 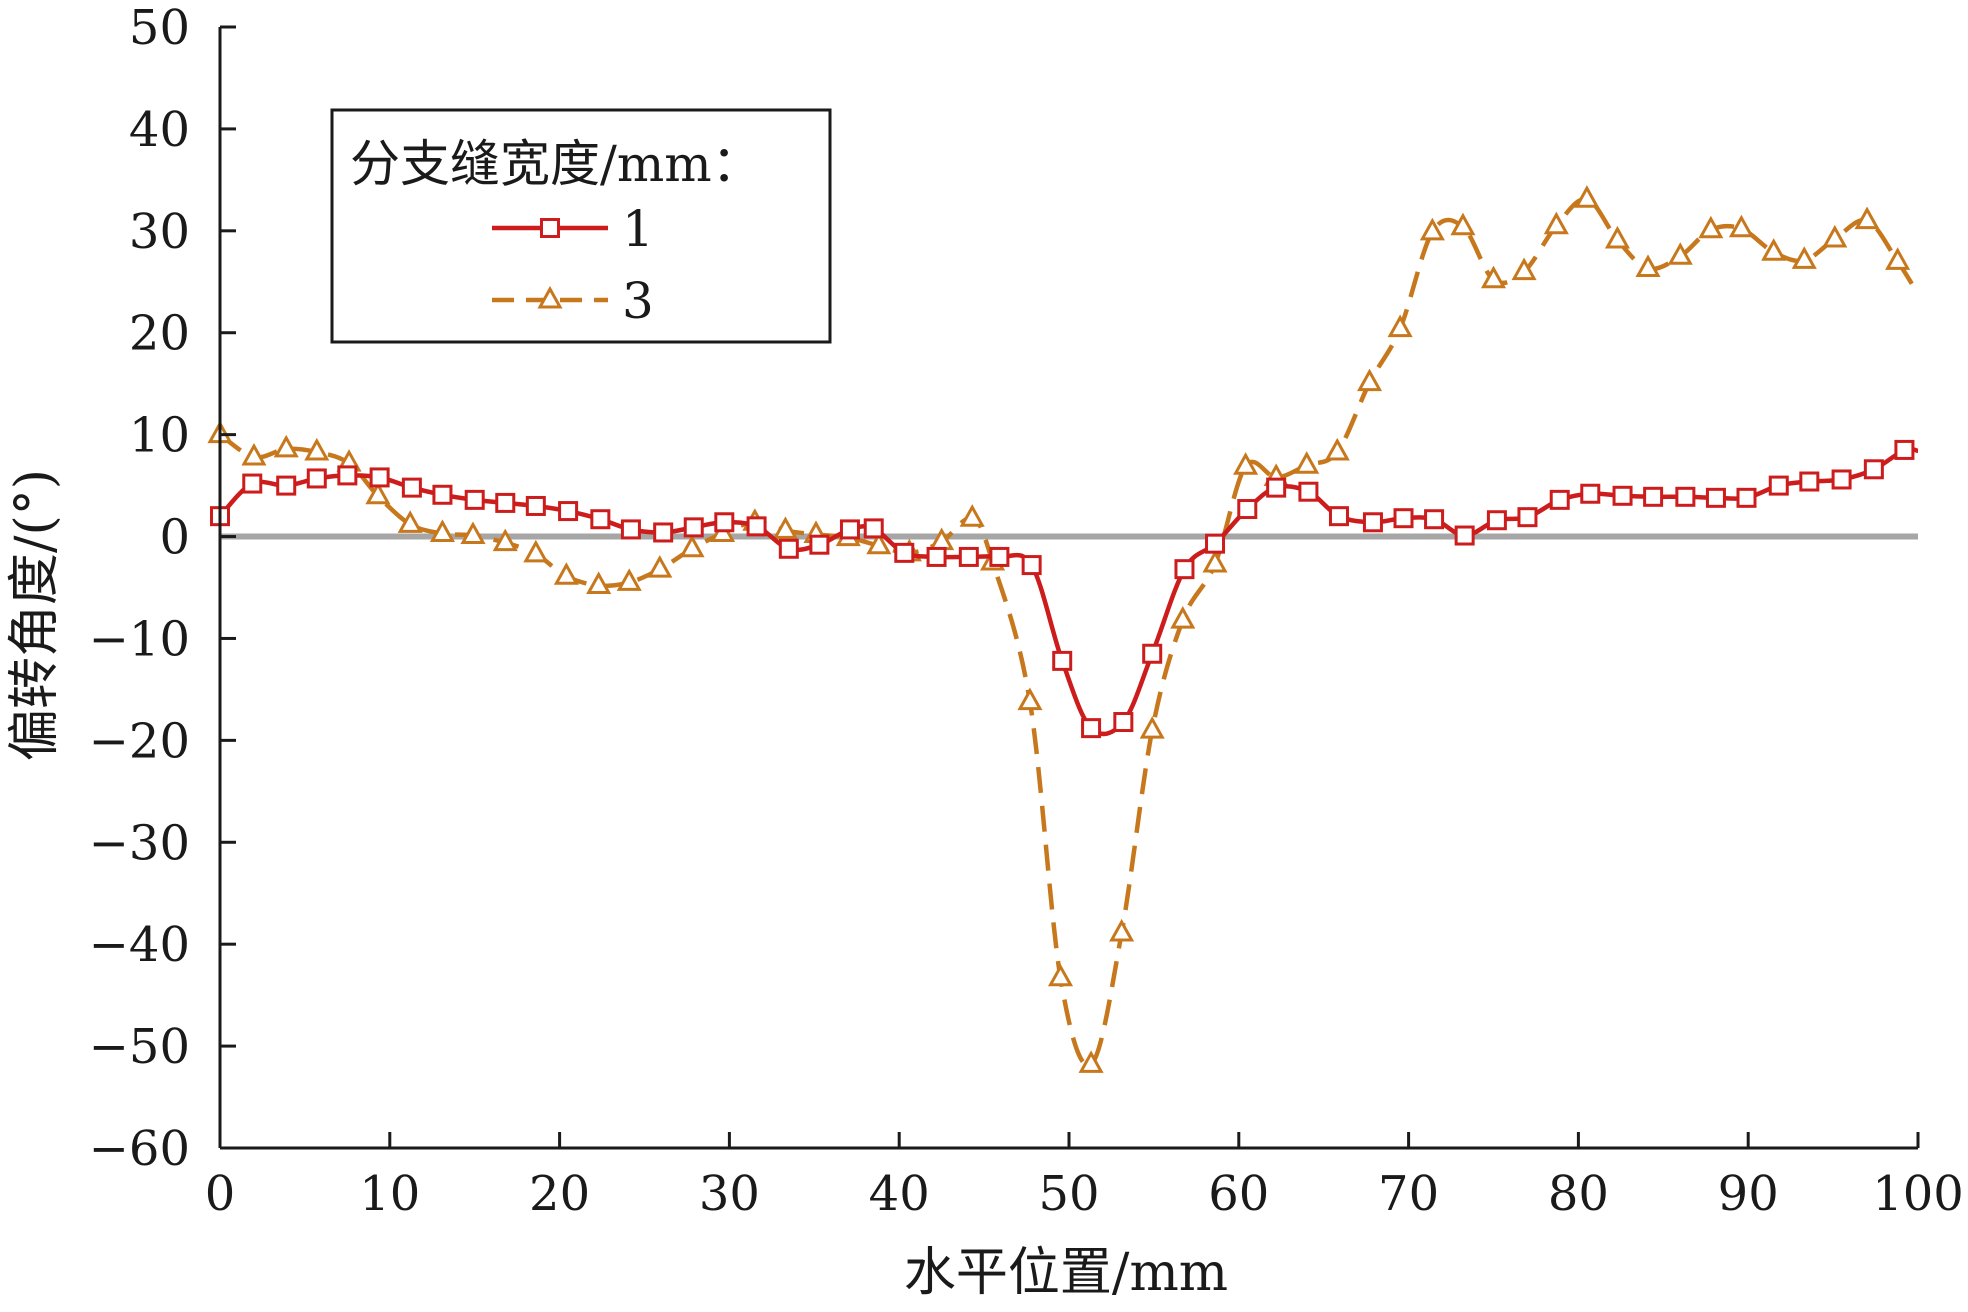 What do you see at coordinates (1066, 1273) in the screenshot?
I see `x-axis-title: 水平位置/mm` at bounding box center [1066, 1273].